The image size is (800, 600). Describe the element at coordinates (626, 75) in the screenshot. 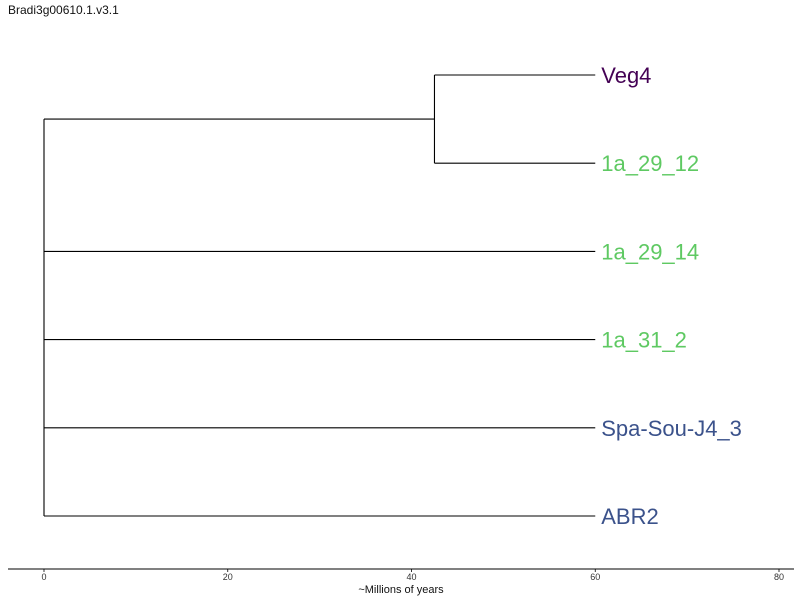

I see `tip-label: Veg4` at that location.